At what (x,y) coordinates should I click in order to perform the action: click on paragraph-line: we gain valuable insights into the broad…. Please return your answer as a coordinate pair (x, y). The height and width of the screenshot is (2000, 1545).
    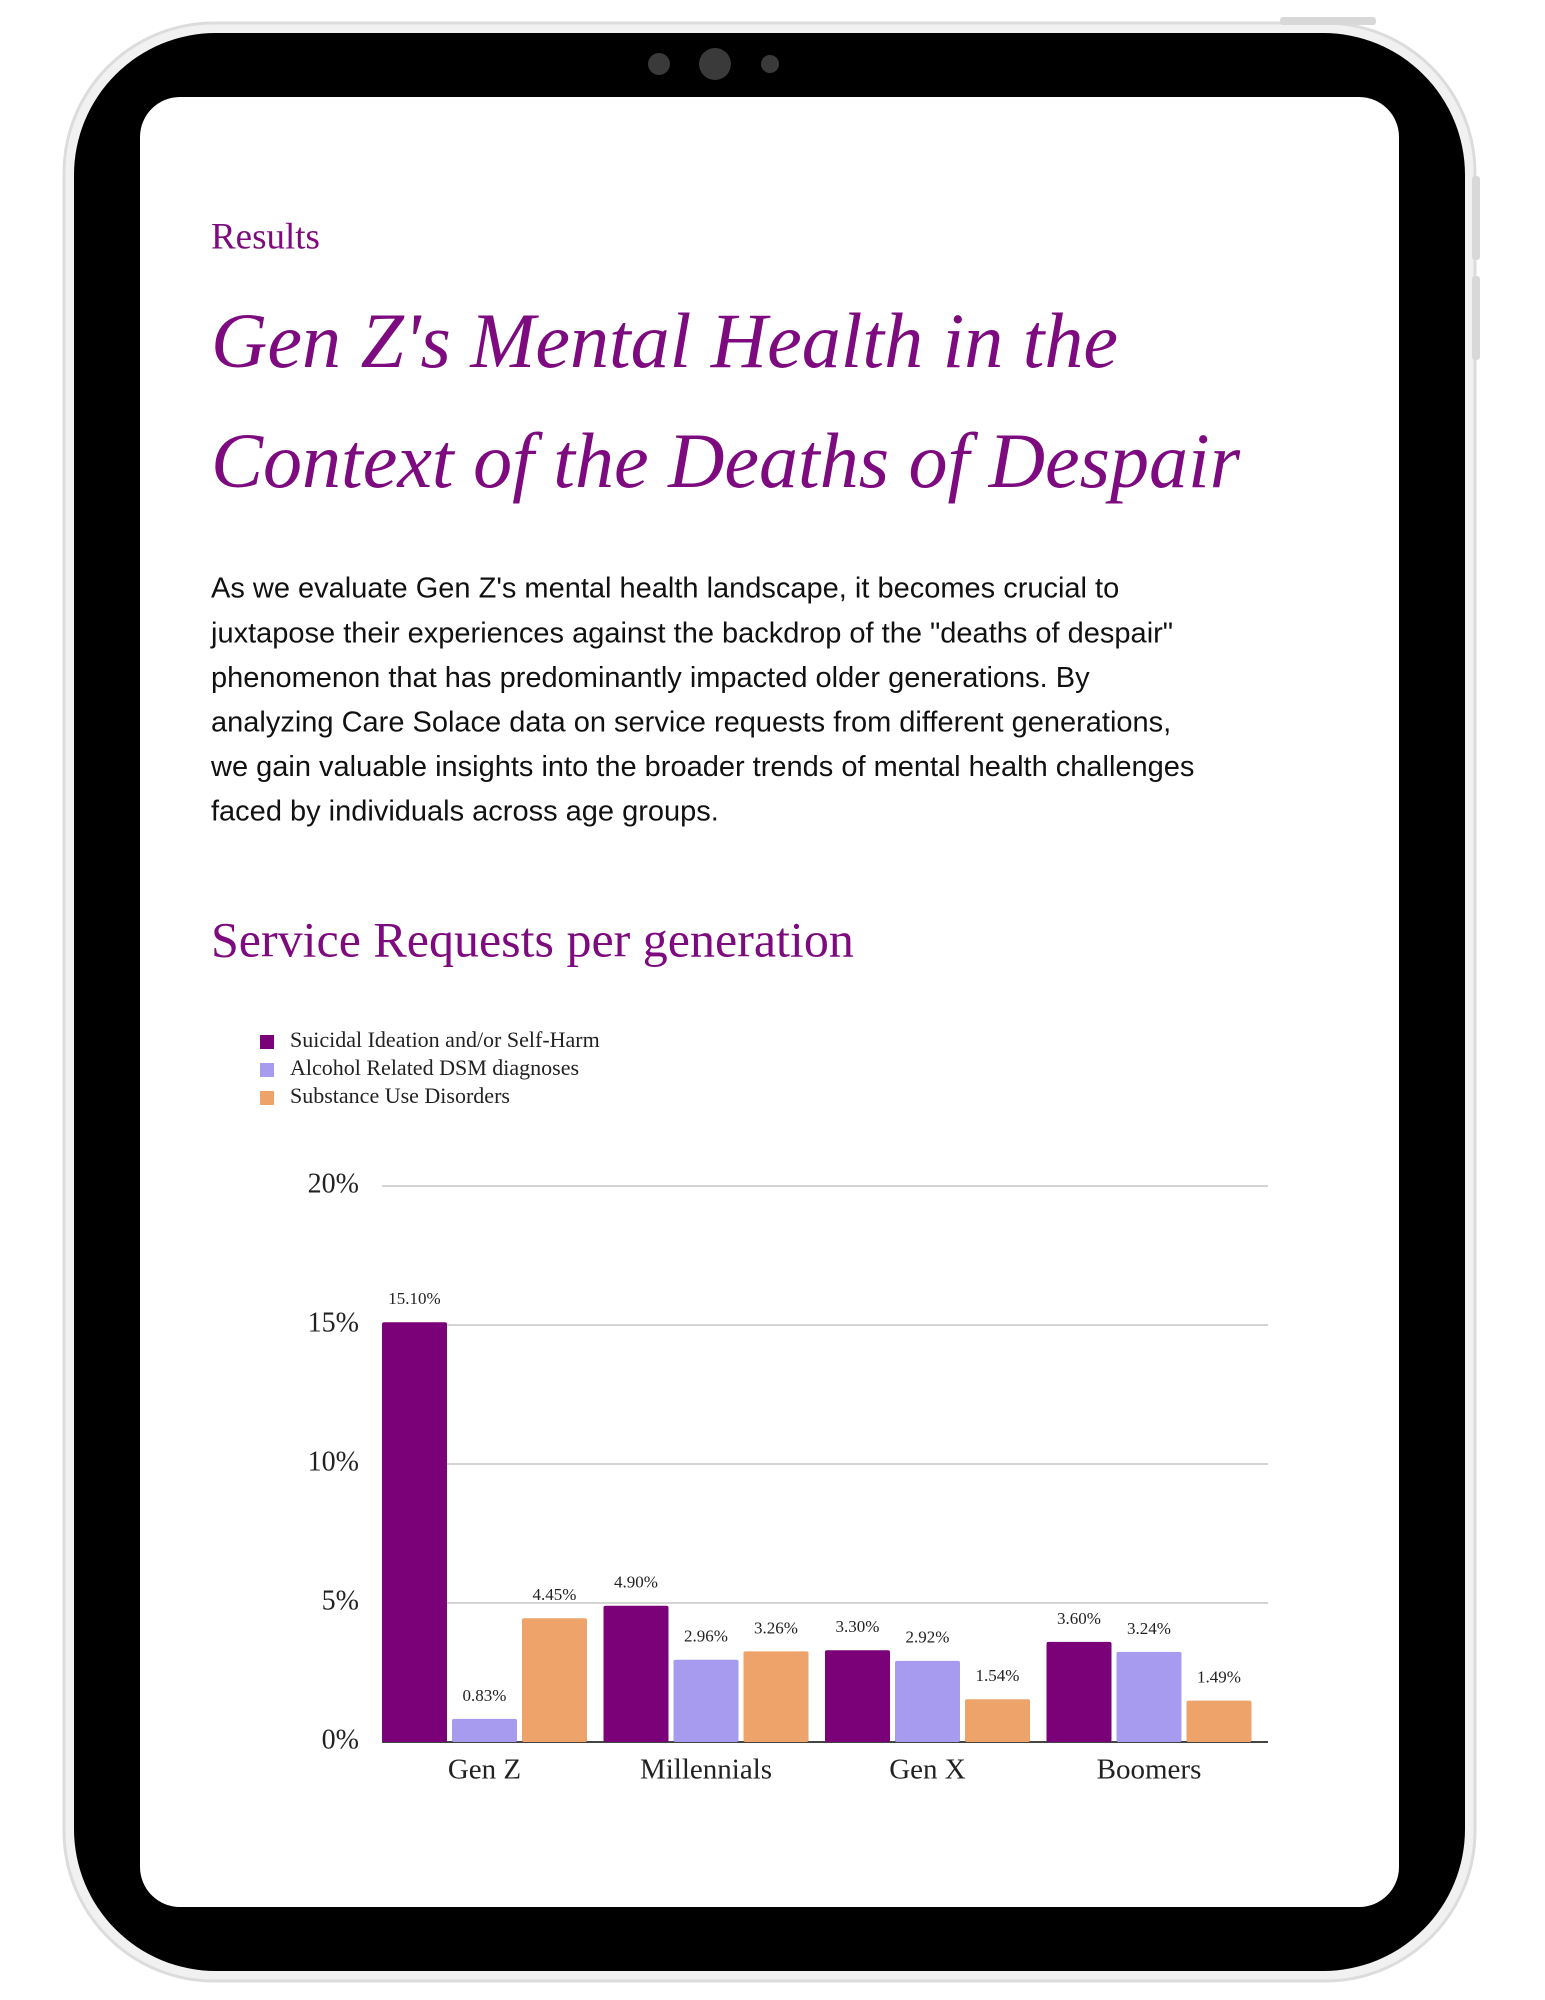
    Looking at the image, I should click on (702, 767).